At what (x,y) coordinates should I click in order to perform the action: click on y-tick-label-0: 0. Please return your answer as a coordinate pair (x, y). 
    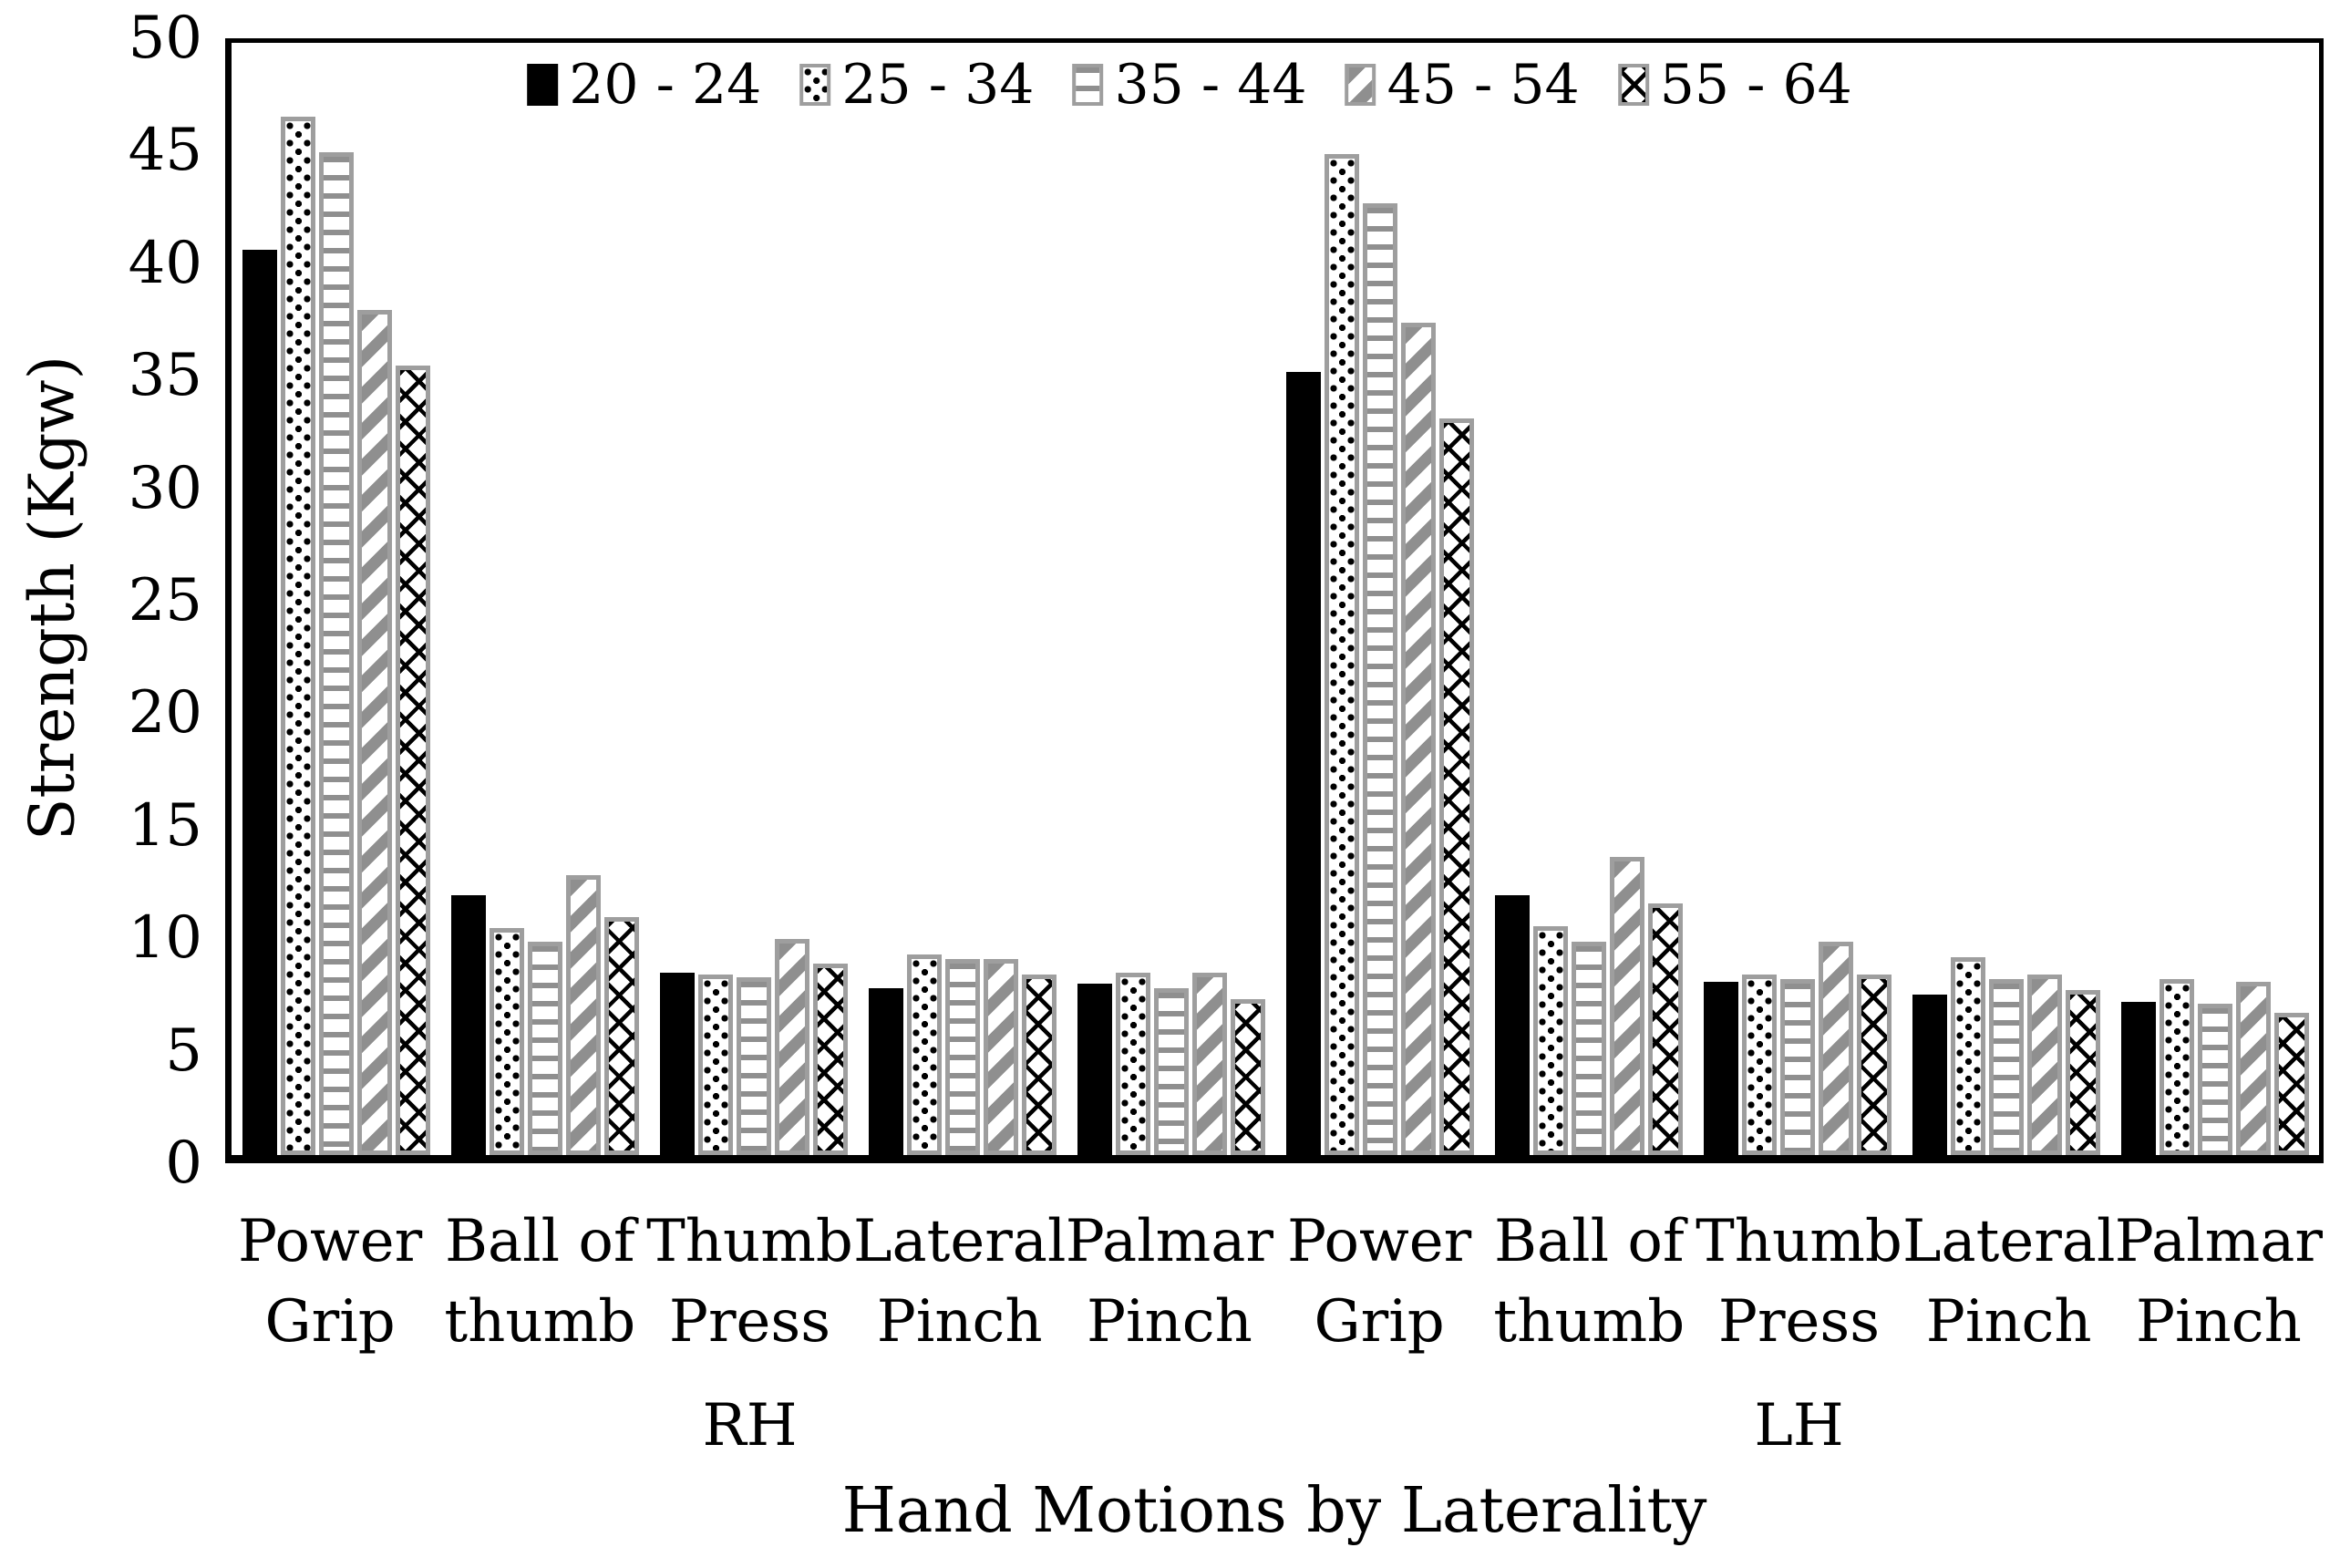
    Looking at the image, I should click on (184, 1163).